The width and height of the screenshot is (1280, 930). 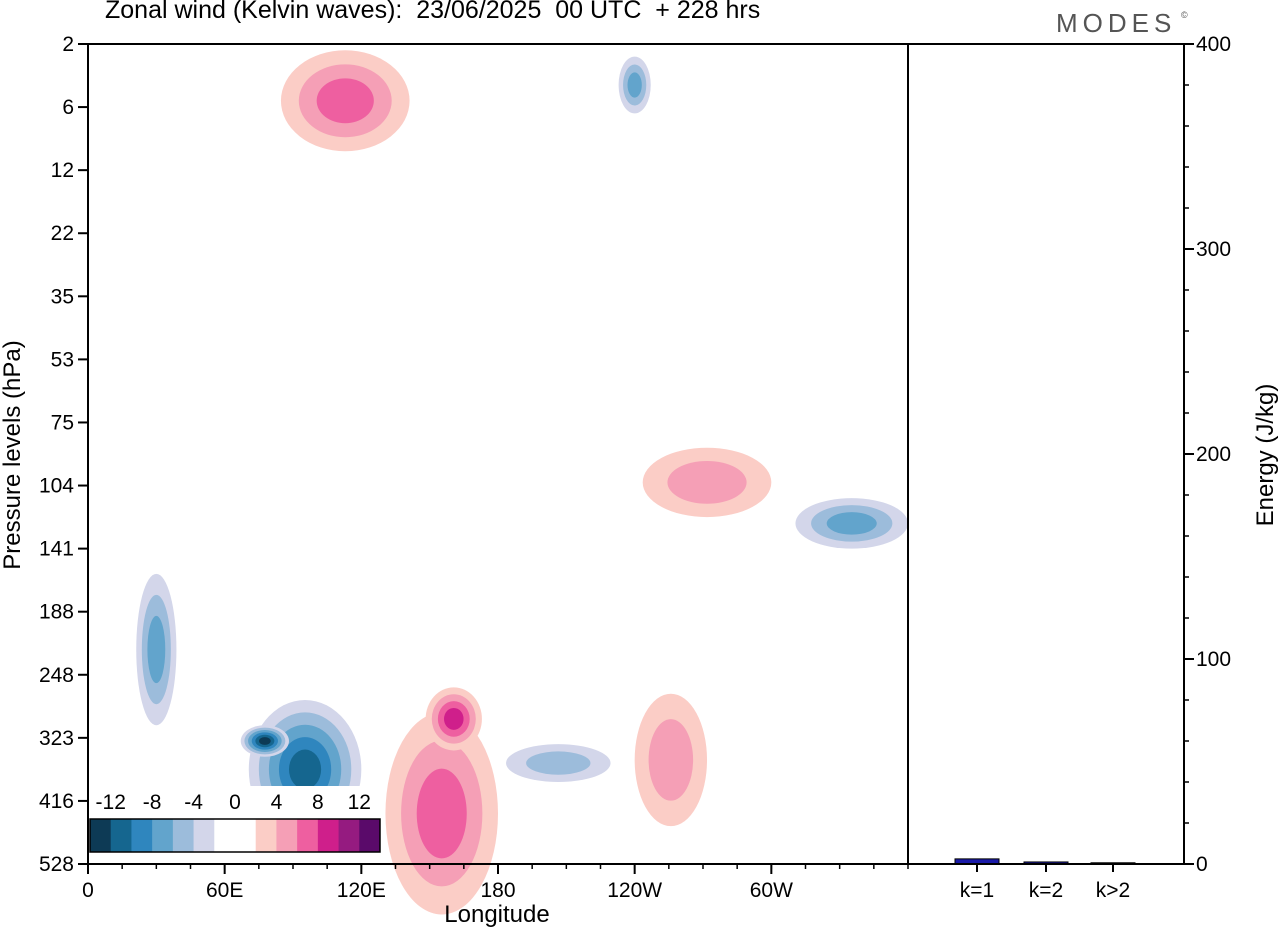 I want to click on colorbar-label: 0, so click(x=235, y=802).